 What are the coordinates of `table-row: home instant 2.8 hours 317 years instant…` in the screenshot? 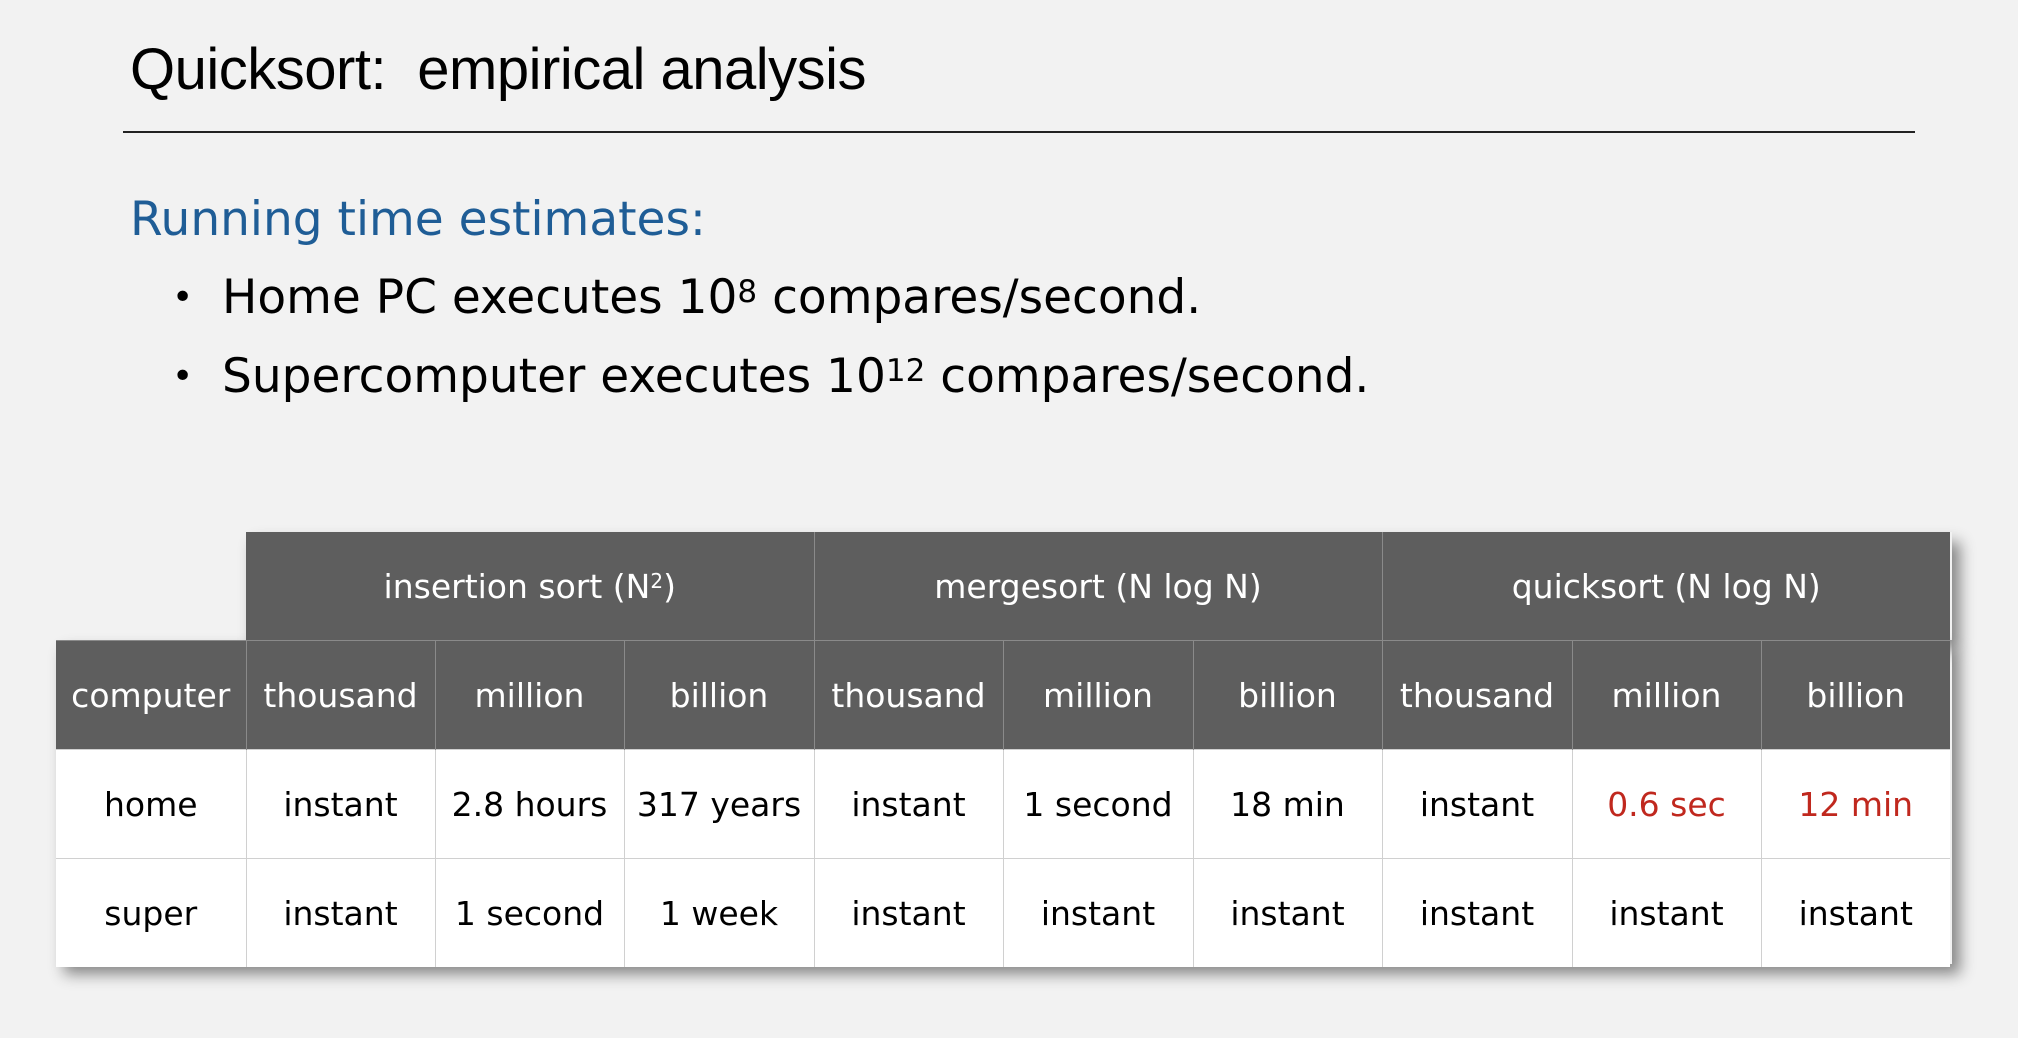 It's located at (1003, 804).